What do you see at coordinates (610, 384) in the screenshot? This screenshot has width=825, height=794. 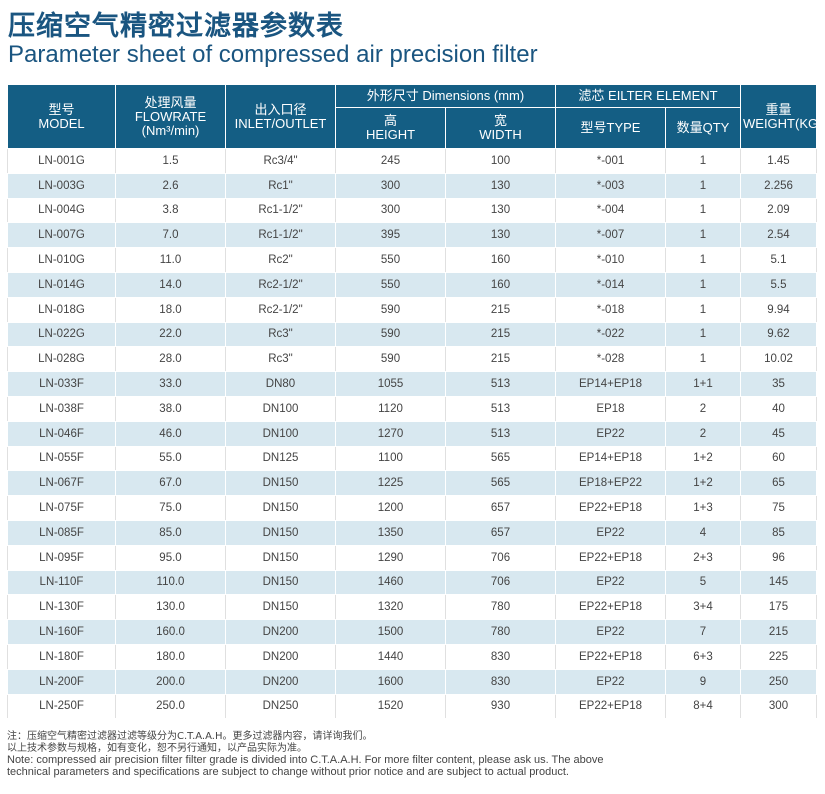 I see `cell-element-type: EP14+EP18` at bounding box center [610, 384].